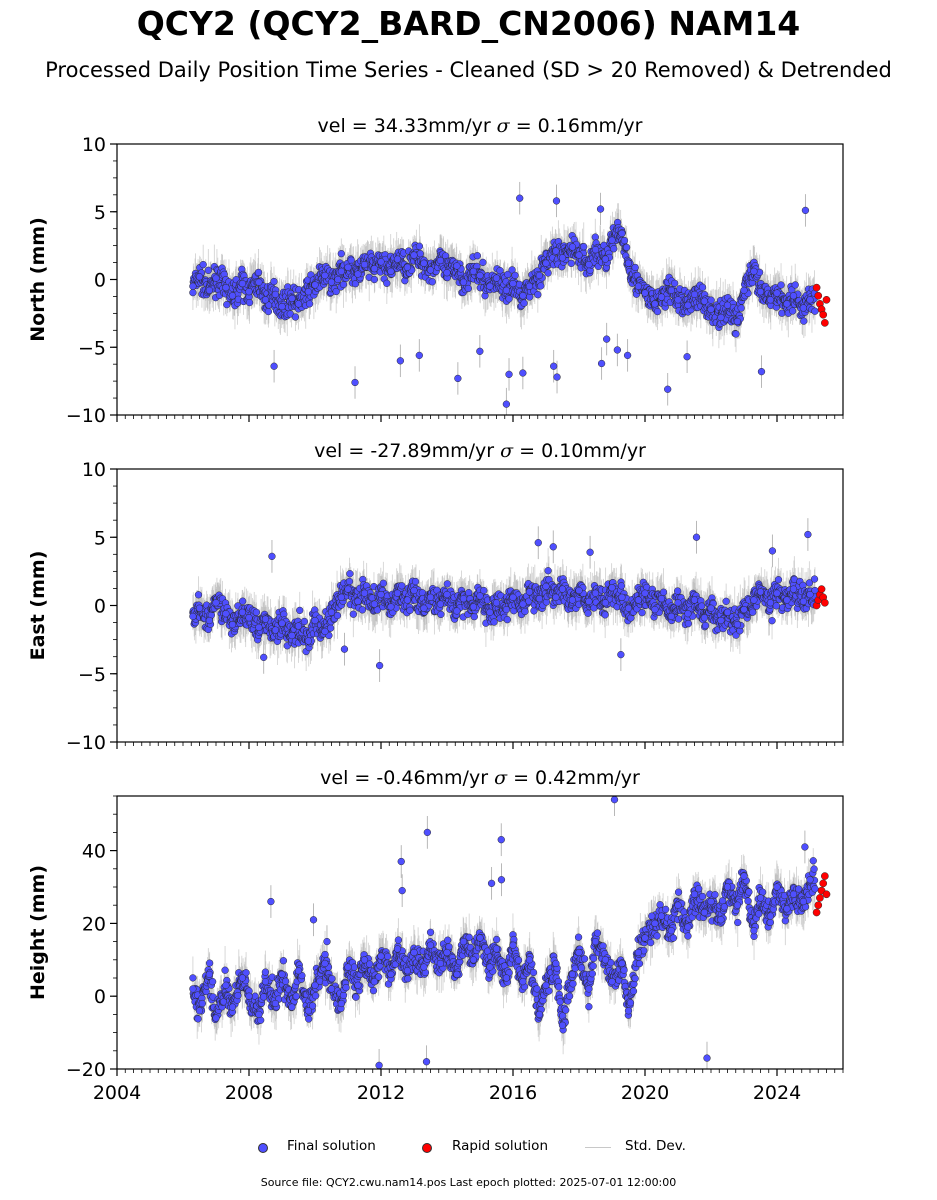 This screenshot has height=1200, width=937. What do you see at coordinates (480, 126) in the screenshot?
I see `panel-title: vel = 34.33mm/yr σ = 0.16mm/yr` at bounding box center [480, 126].